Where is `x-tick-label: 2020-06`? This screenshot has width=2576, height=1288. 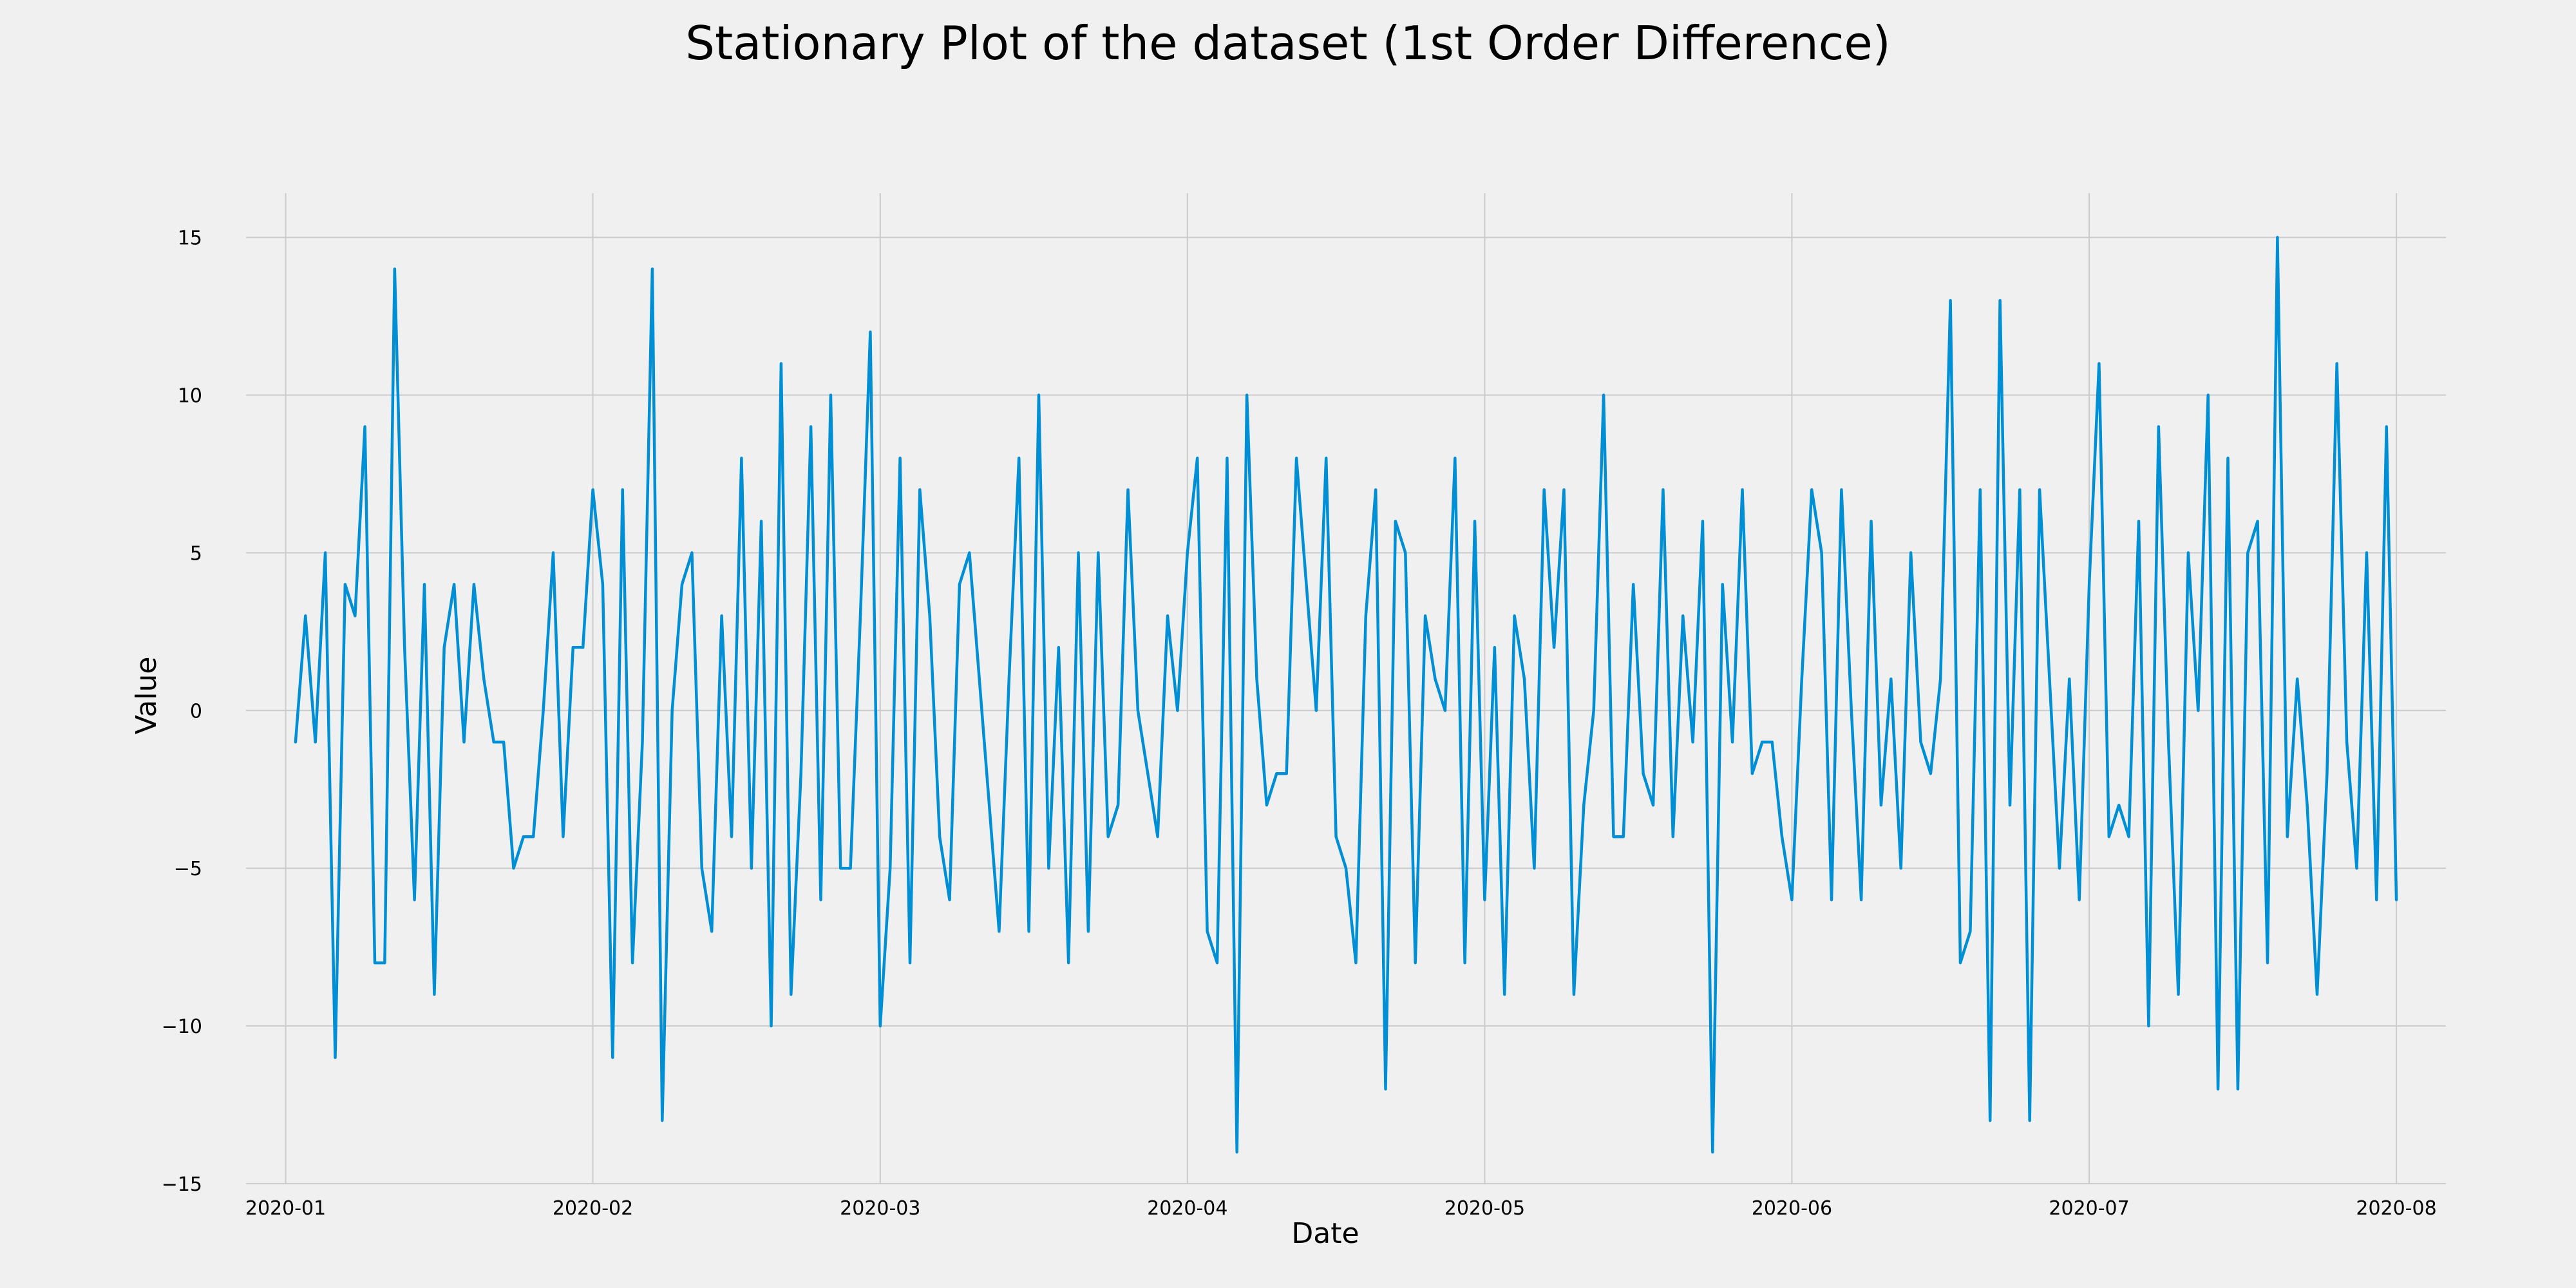 x-tick-label: 2020-06 is located at coordinates (1792, 1208).